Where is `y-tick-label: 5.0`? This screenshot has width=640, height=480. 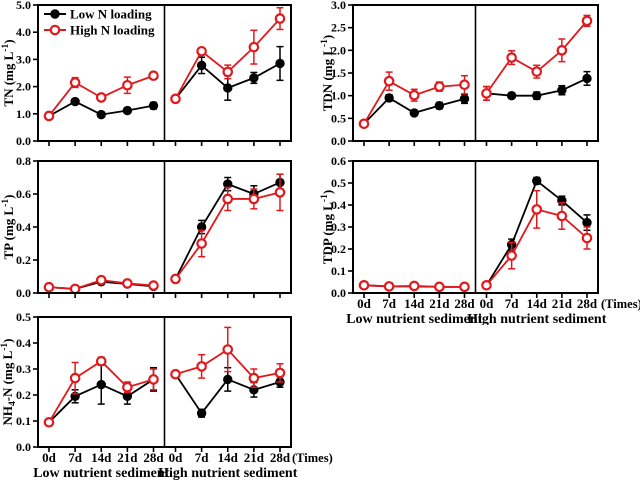
y-tick-label: 5.0 is located at coordinates (23, 6).